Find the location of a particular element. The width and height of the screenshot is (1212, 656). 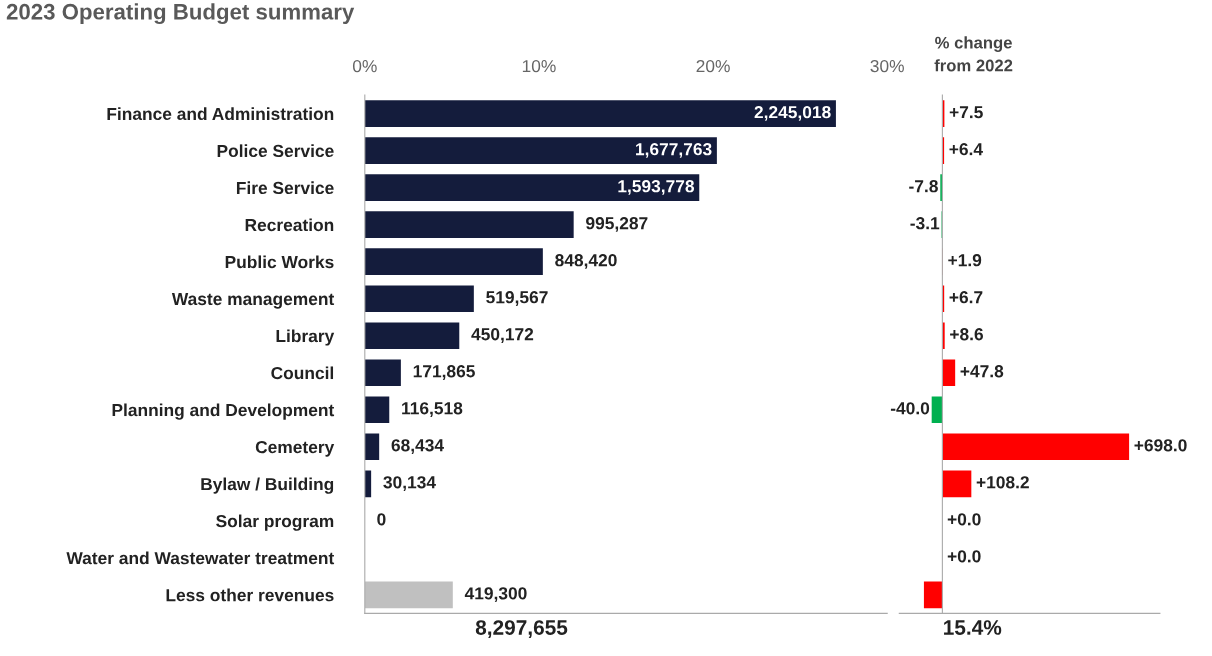

y-tick-label: Council is located at coordinates (302, 373).